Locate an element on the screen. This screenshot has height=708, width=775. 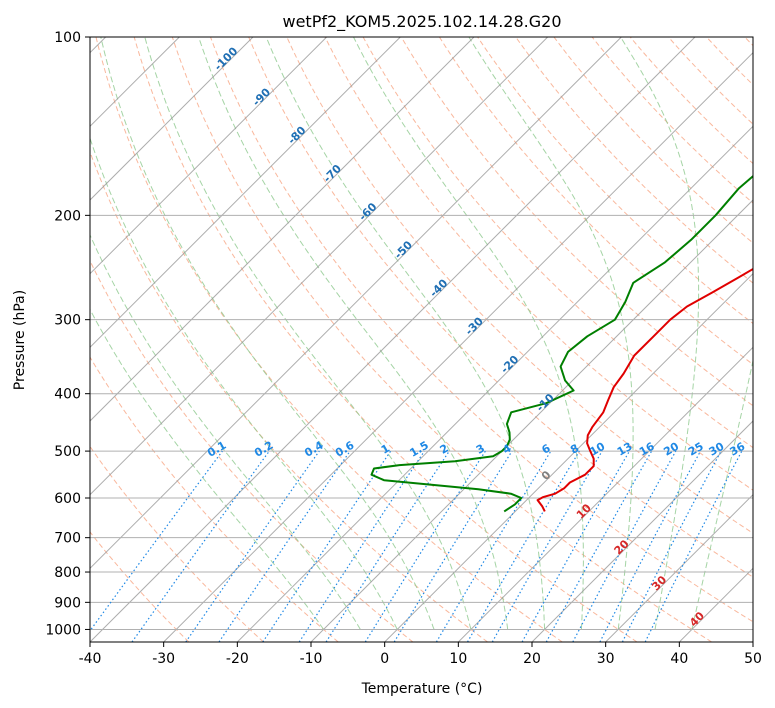
y-axis: 100 200 300 400 500 600 700 800 900 1000 is located at coordinates (67, 334).